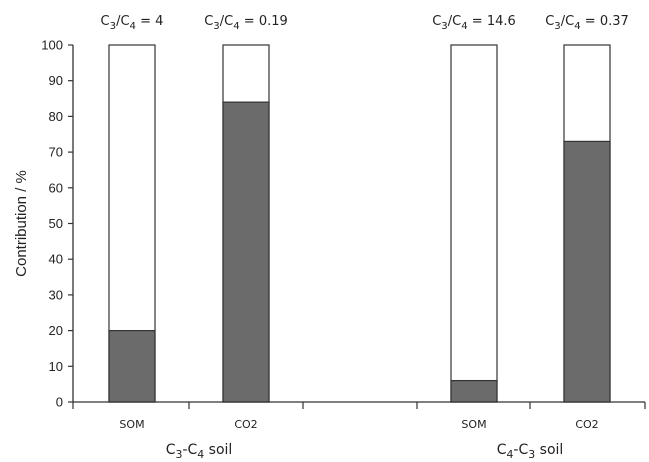 The width and height of the screenshot is (649, 462). I want to click on y-tick-label: 90, so click(56, 80).